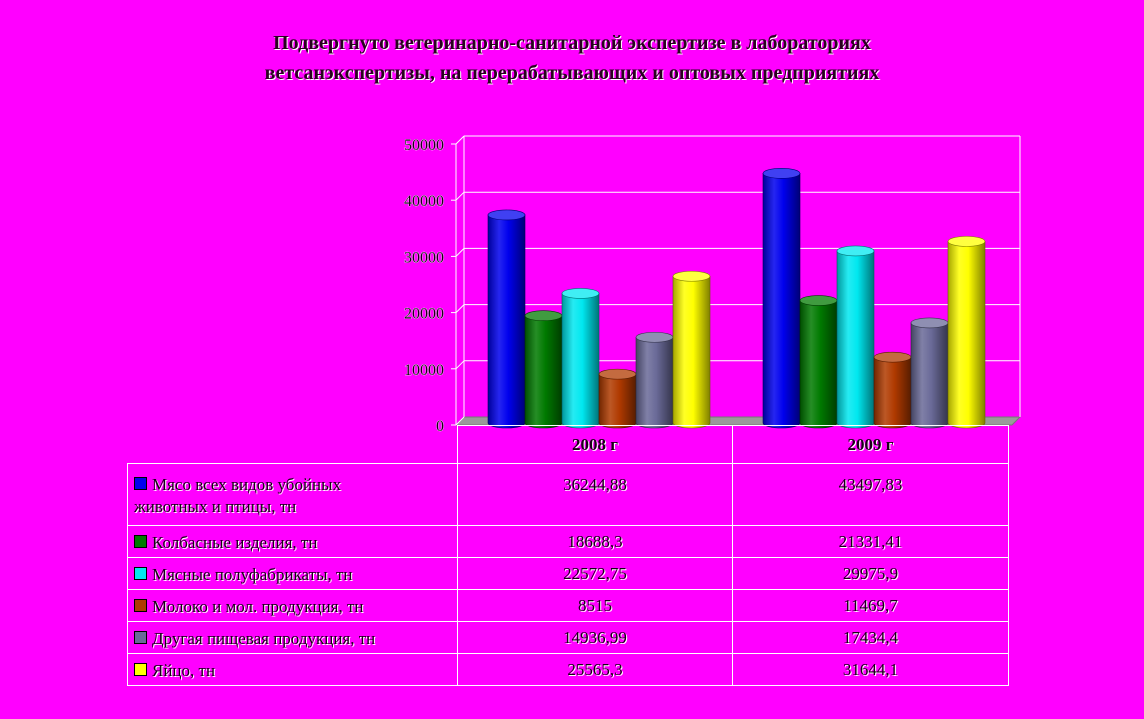 The image size is (1144, 719). Describe the element at coordinates (424, 201) in the screenshot. I see `y-tick-label: 40000` at that location.